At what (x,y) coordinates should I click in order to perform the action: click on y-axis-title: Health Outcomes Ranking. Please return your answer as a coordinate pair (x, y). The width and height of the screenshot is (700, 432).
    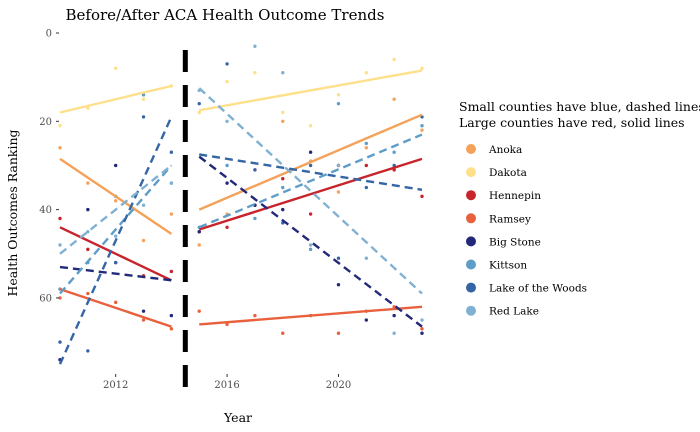
    Looking at the image, I should click on (12, 212).